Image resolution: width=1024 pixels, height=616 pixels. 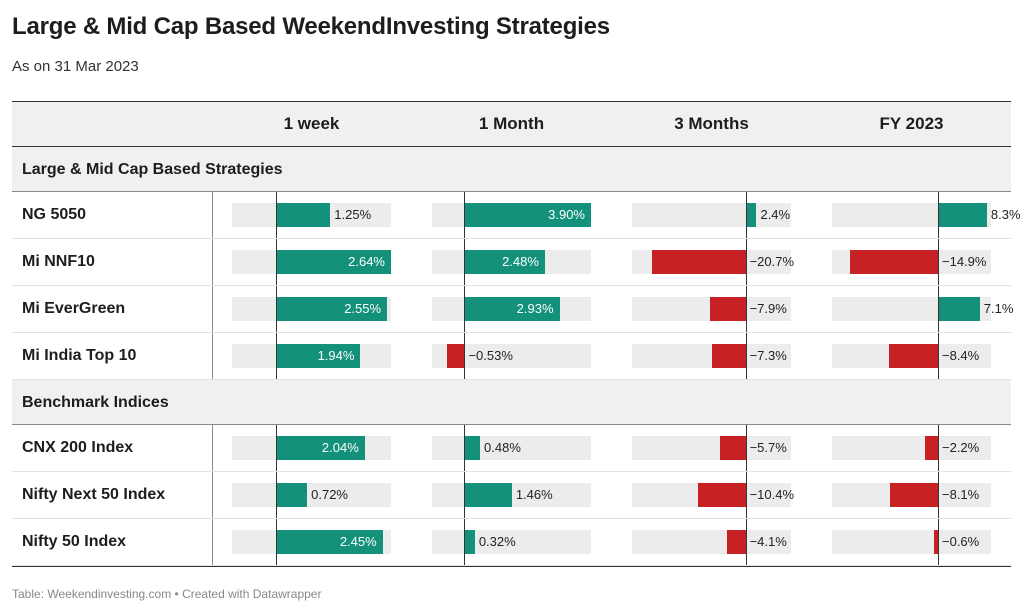 I want to click on table-row: Mi EverGreen 2.55% 2.93% −7.9% 7.1%, so click(x=513, y=309).